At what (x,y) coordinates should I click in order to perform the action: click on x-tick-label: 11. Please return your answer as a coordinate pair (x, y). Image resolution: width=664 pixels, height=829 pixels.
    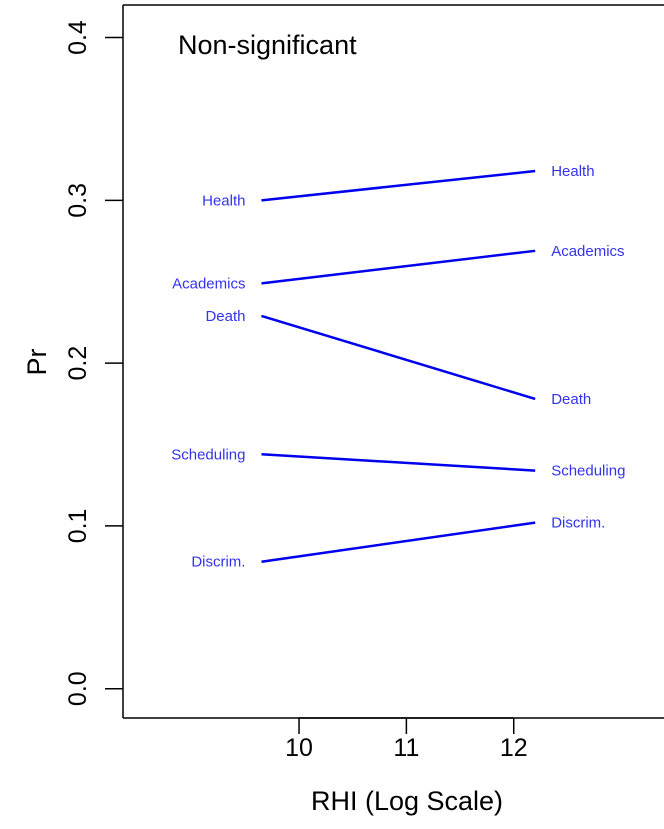
    Looking at the image, I should click on (406, 748).